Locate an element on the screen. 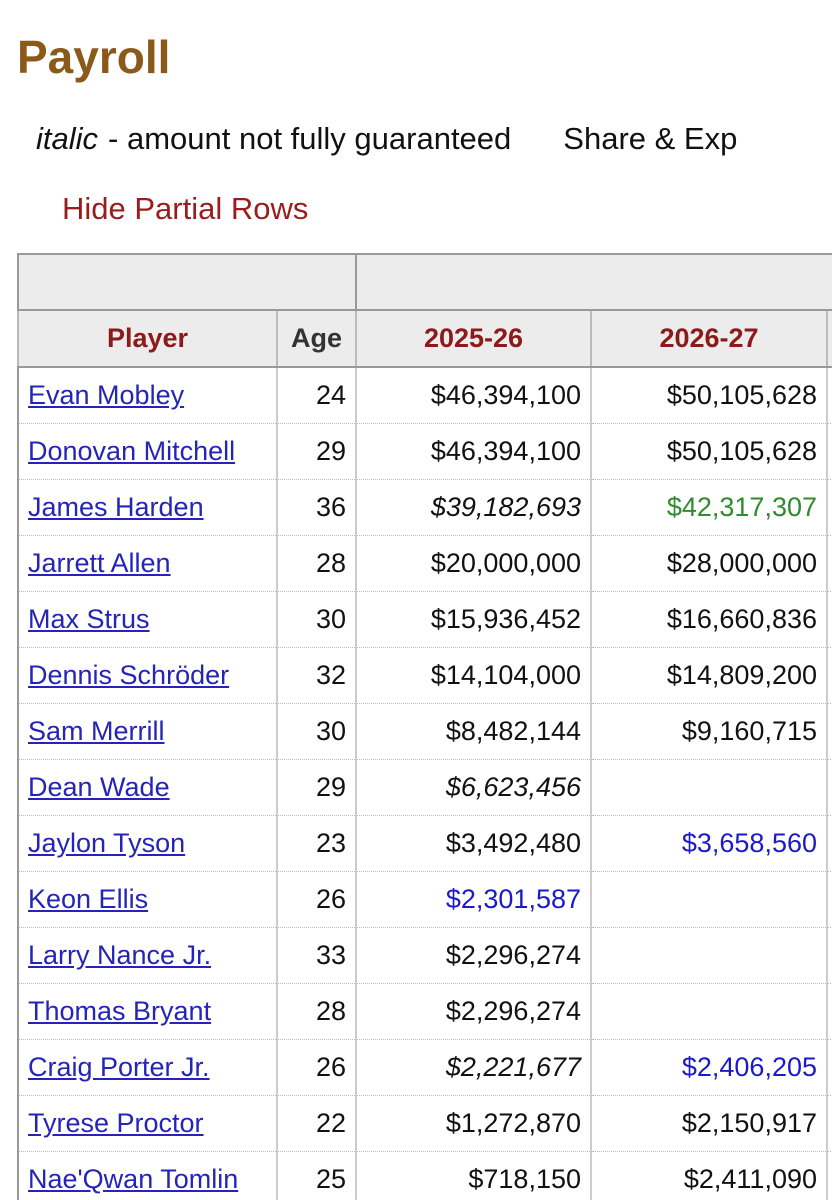 The height and width of the screenshot is (1200, 832). column-header: 2026-27 is located at coordinates (709, 338).